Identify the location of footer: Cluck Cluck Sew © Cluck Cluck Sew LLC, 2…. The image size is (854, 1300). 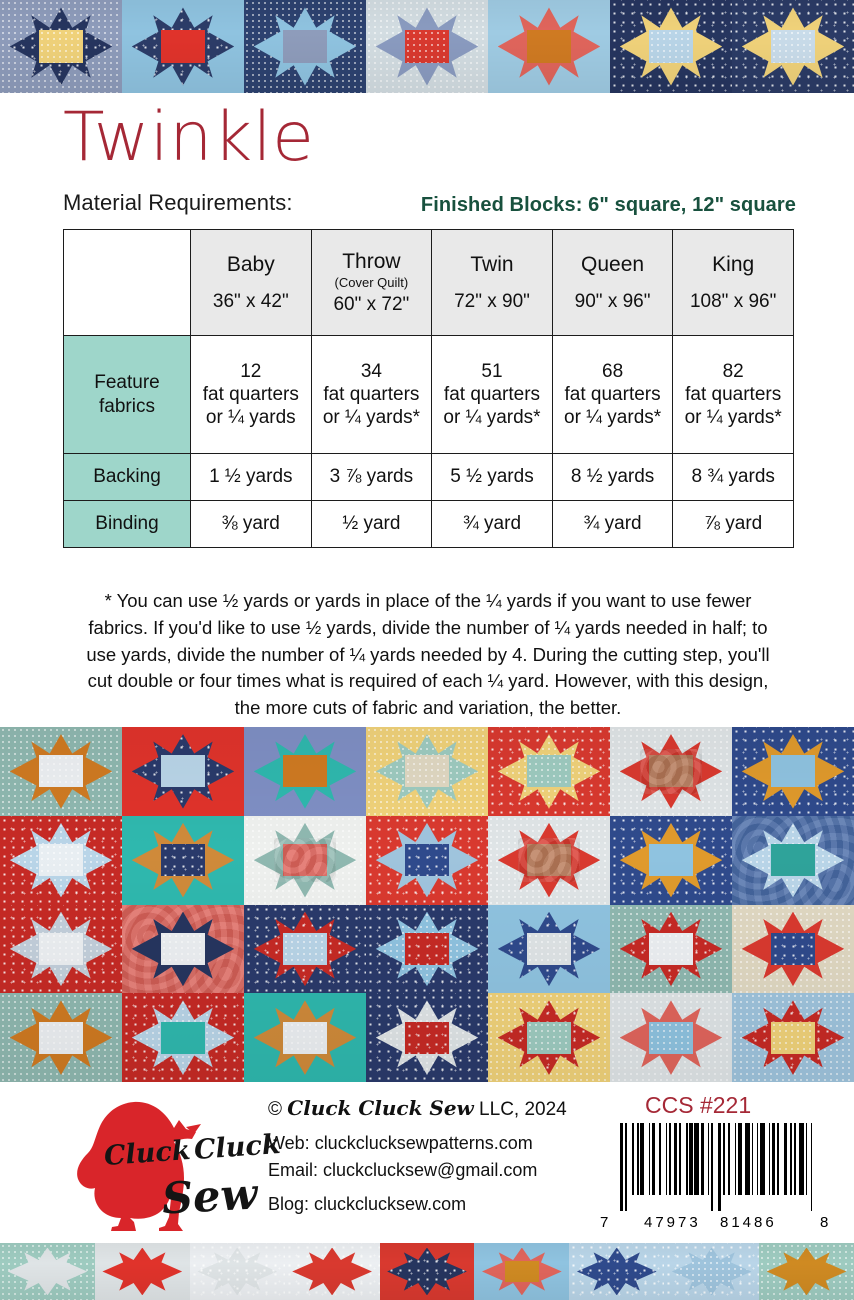
(427, 1162).